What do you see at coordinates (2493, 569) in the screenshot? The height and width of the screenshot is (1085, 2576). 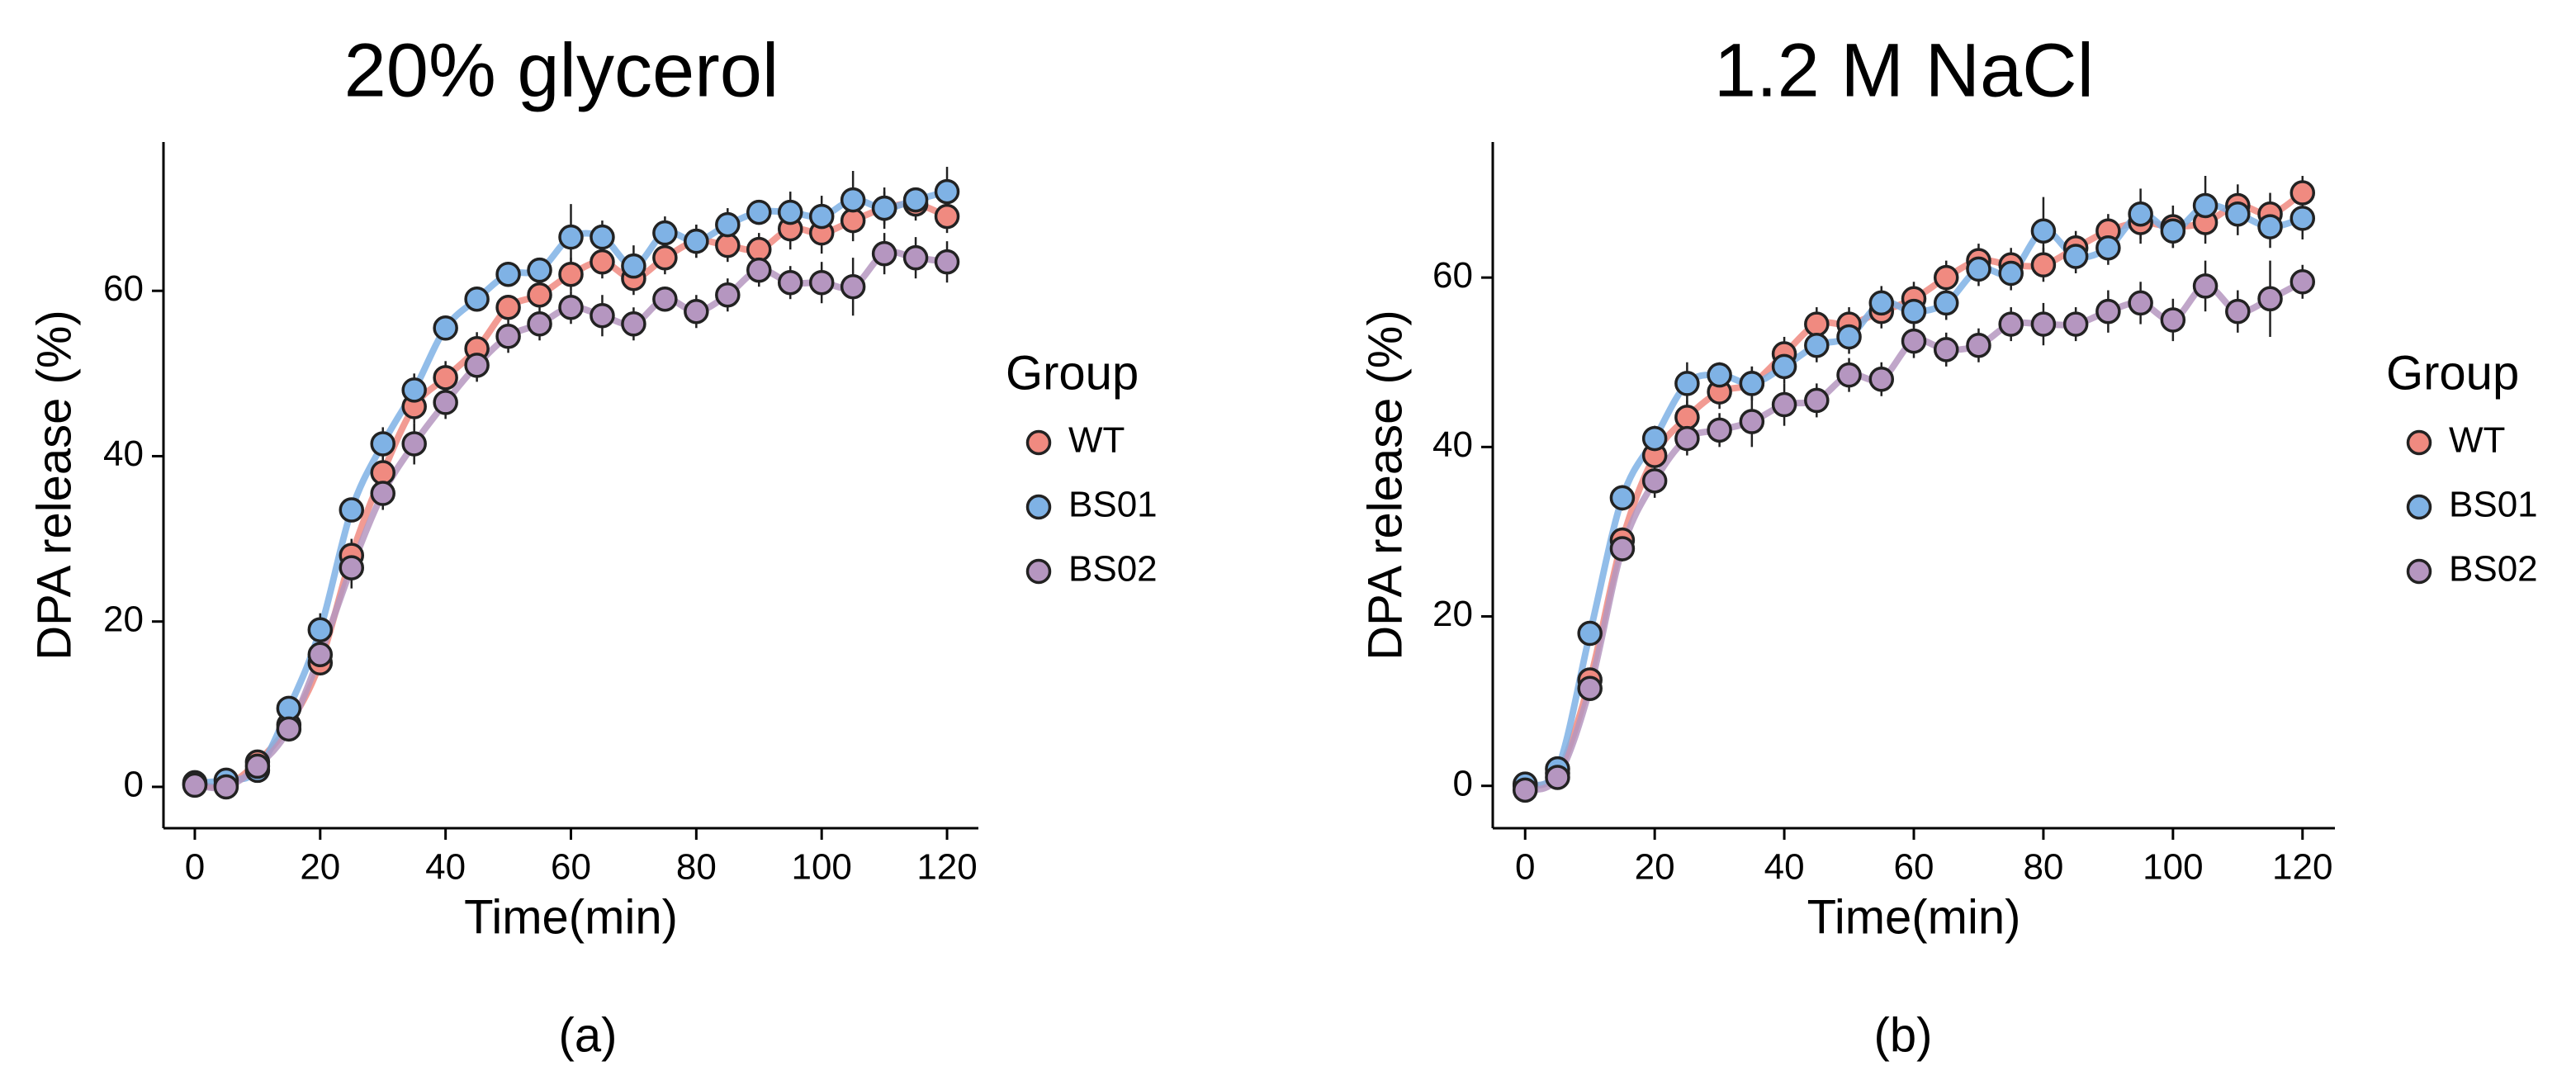 I see `legend-label-bs02: BS02` at bounding box center [2493, 569].